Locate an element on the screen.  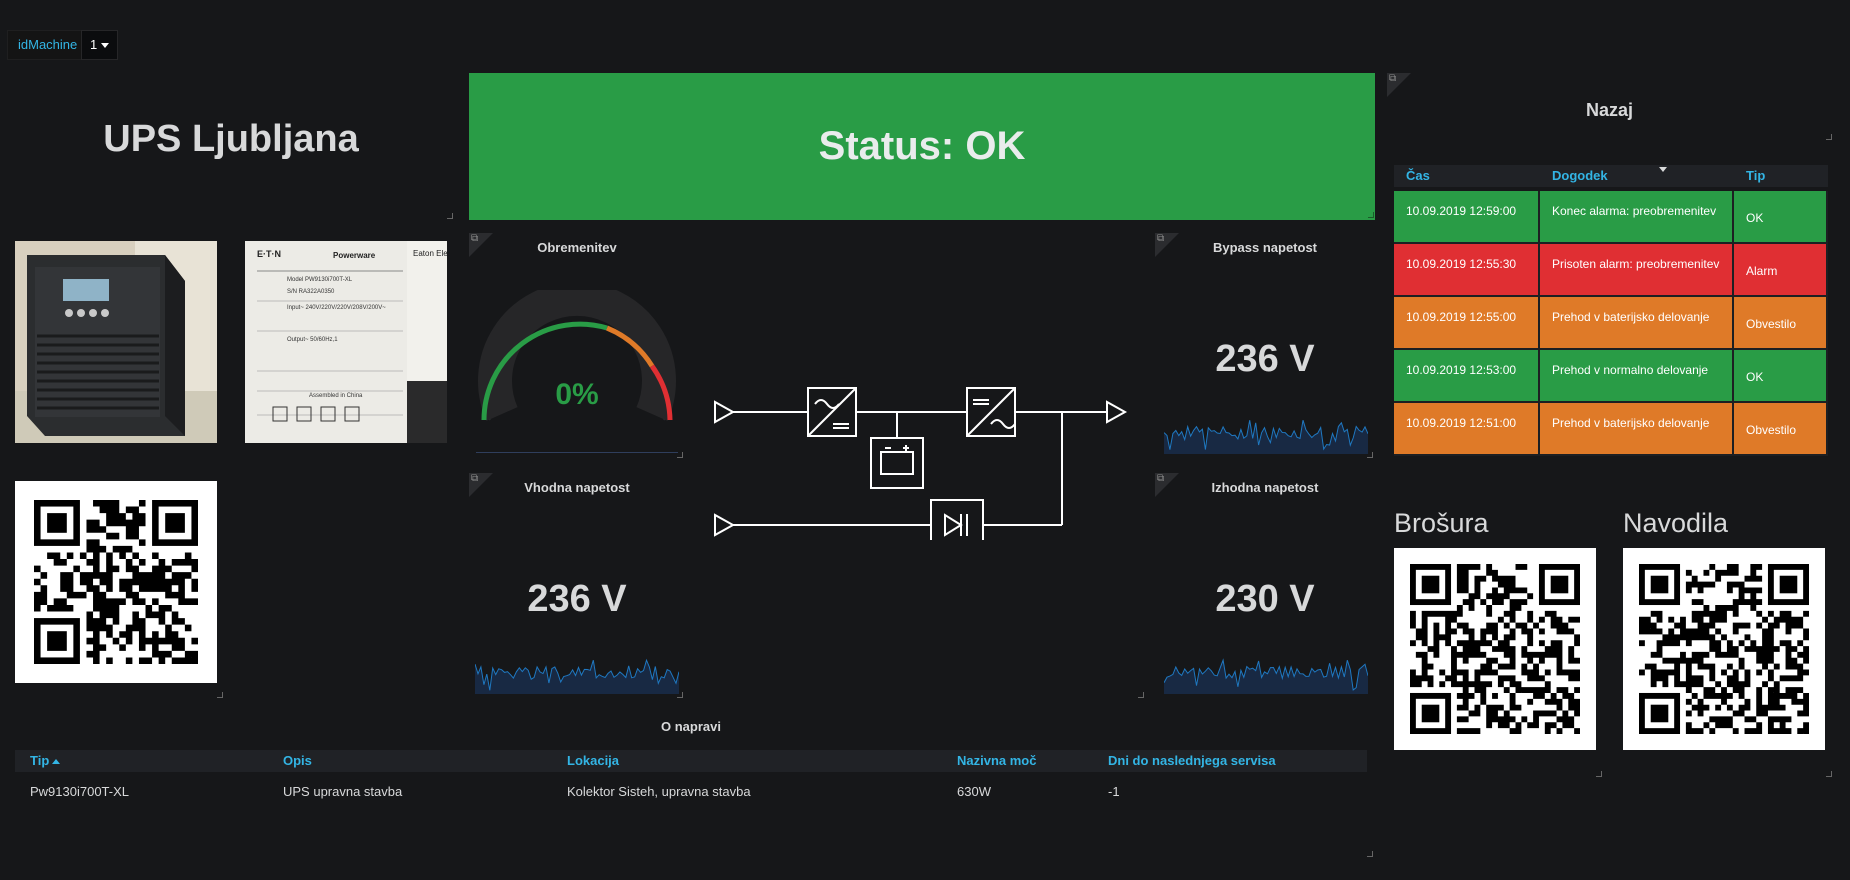
bypass-voltage-value: 236 V is located at coordinates (1265, 359).